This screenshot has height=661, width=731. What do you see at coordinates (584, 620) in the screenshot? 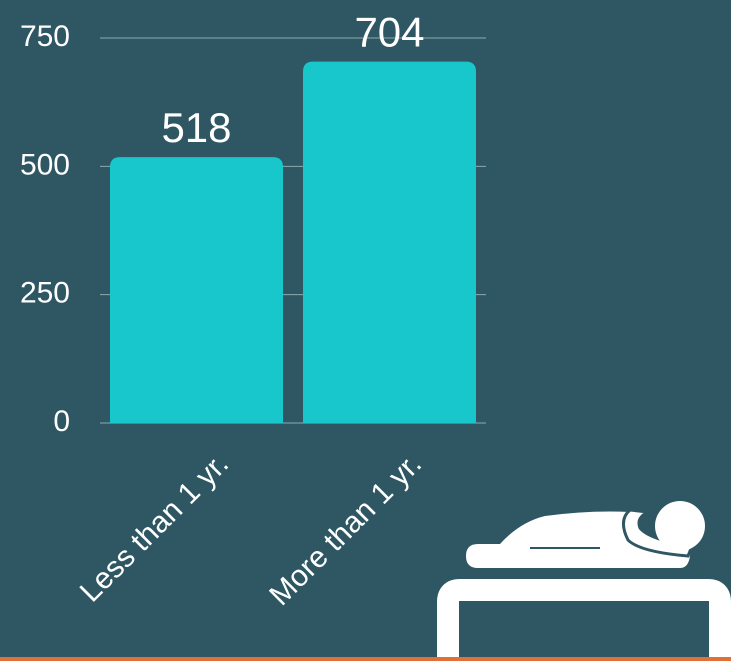
I see `table-icon` at bounding box center [584, 620].